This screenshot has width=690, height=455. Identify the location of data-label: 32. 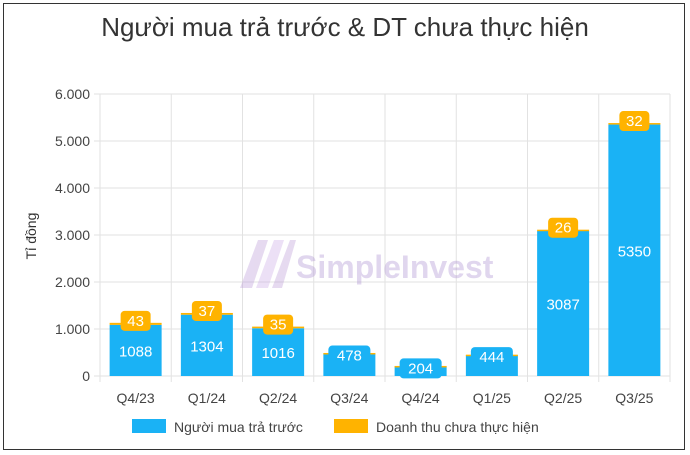
(634, 121).